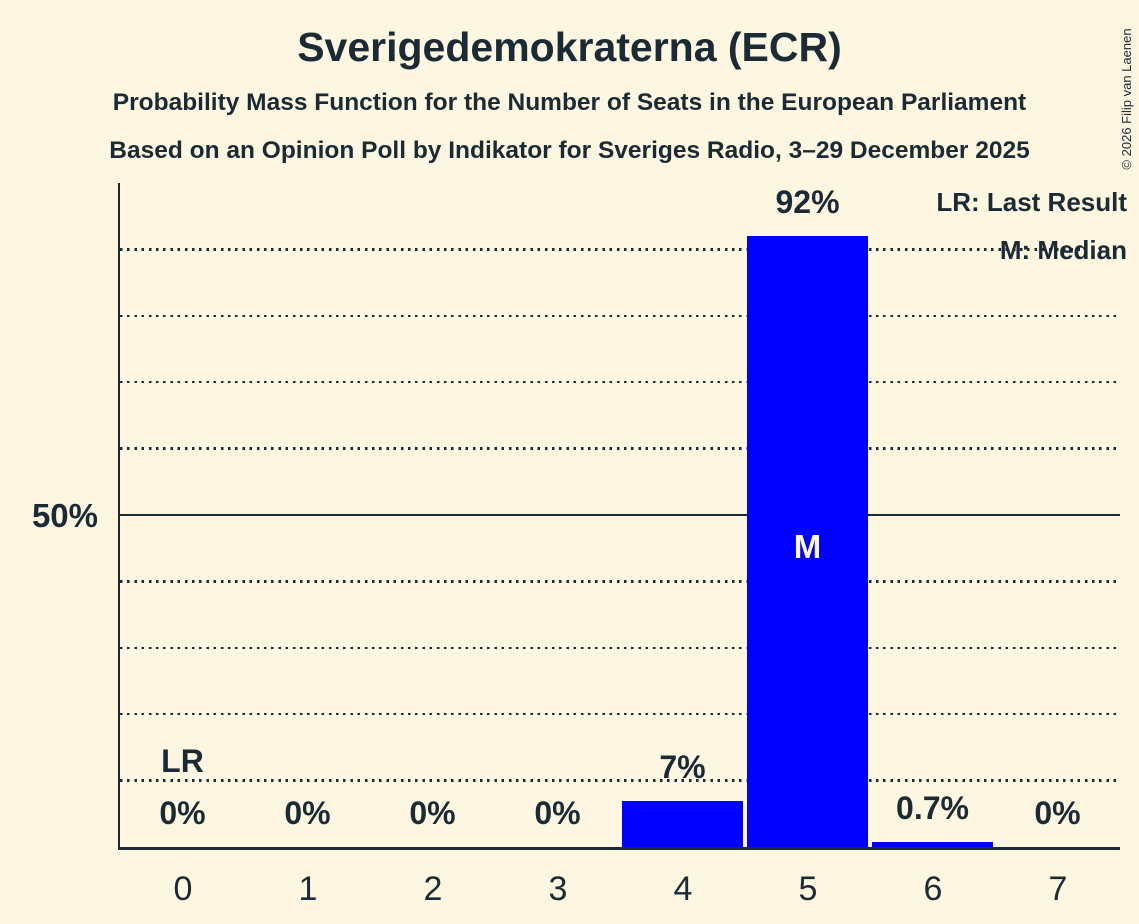  Describe the element at coordinates (182, 813) in the screenshot. I see `value-label-seats-0: 0%` at that location.